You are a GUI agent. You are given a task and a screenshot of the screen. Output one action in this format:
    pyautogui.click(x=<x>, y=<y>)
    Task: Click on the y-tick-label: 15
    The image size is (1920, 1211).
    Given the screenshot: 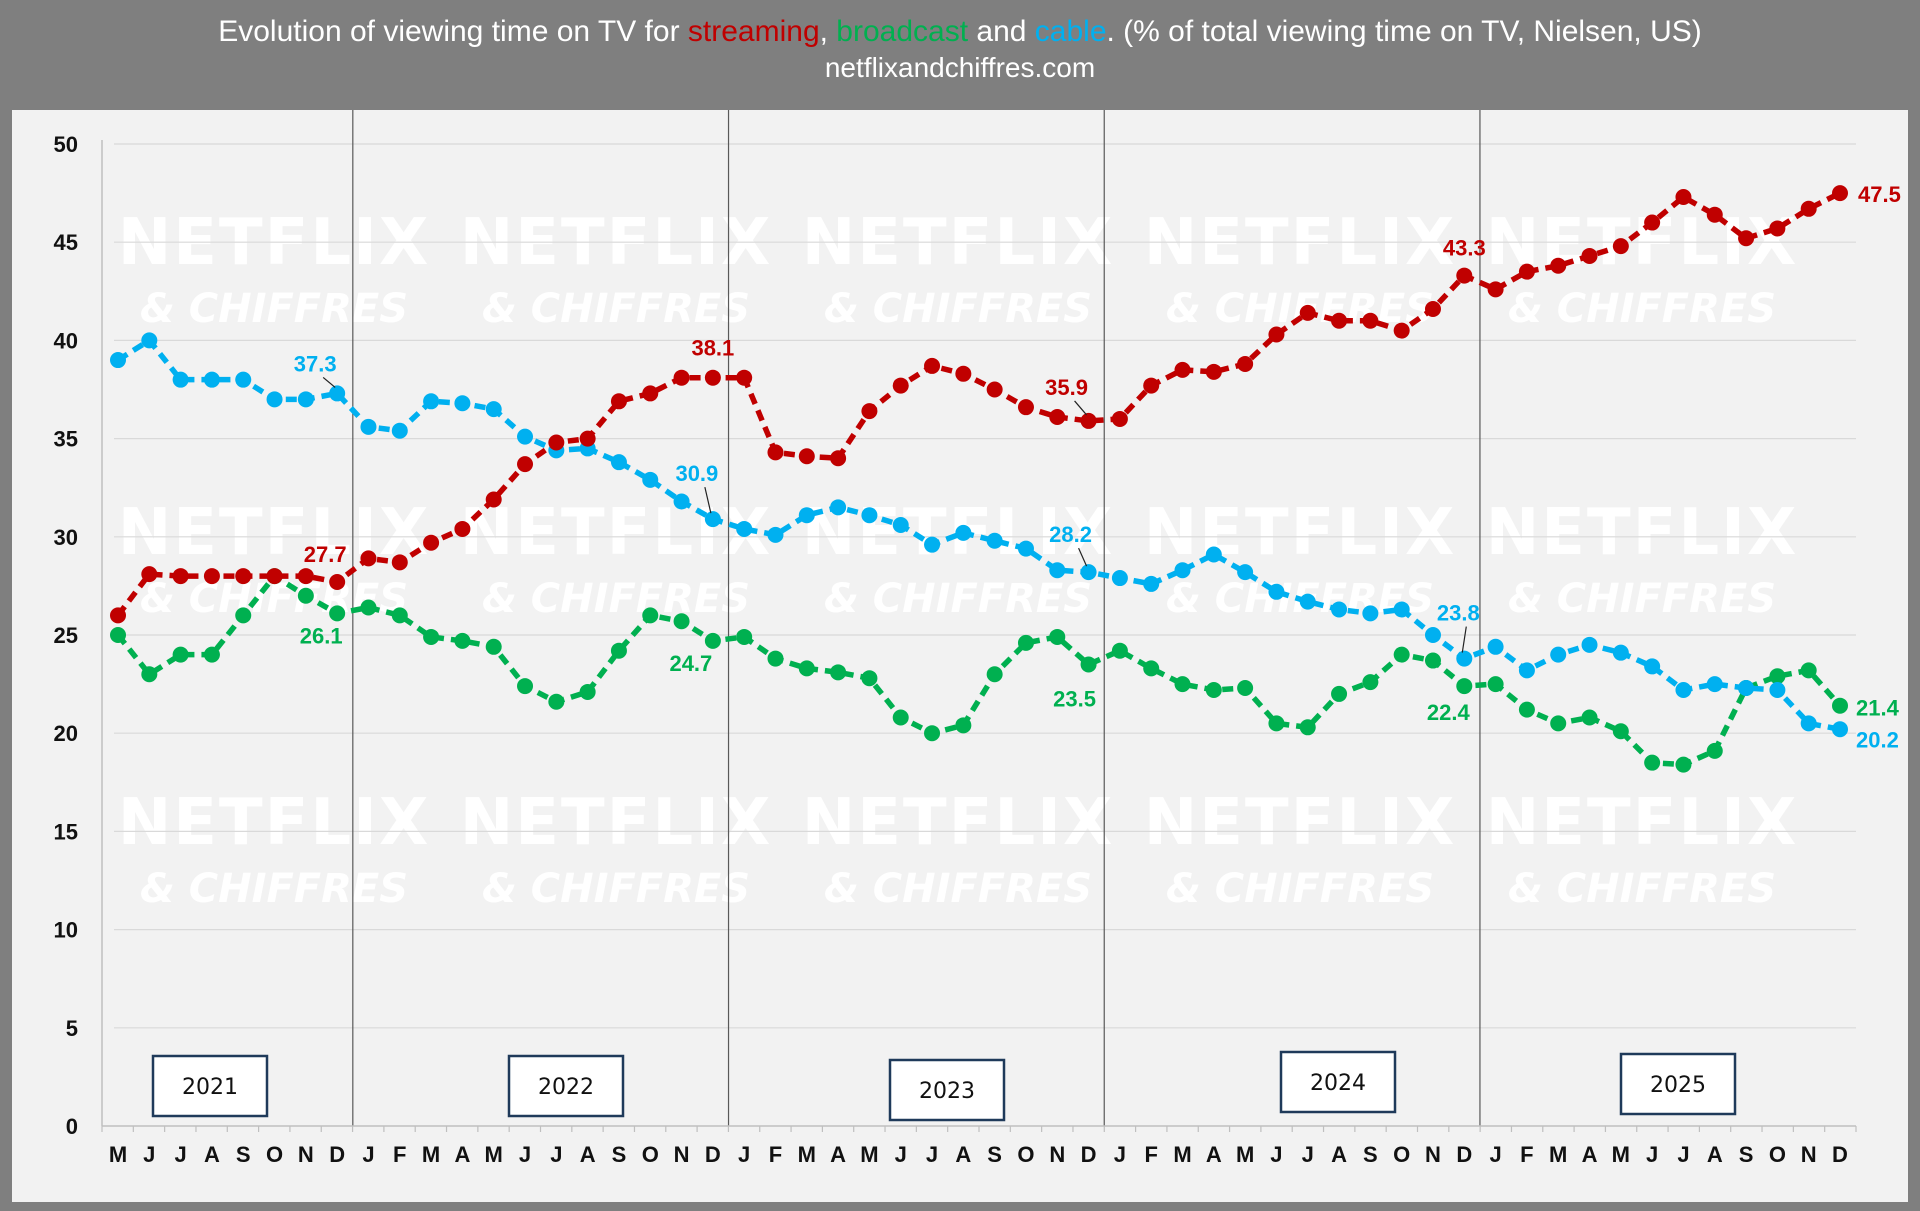 What is the action you would take?
    pyautogui.click(x=66, y=831)
    